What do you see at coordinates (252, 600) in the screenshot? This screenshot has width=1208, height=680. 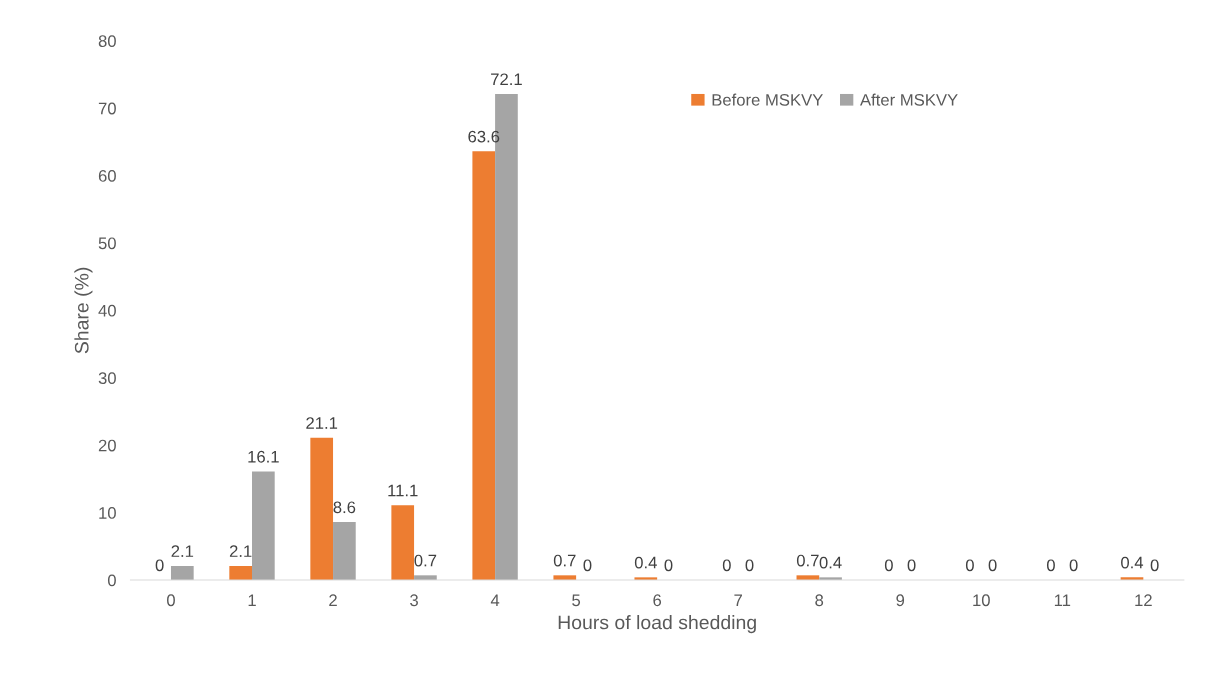 I see `x-tick-label: 1` at bounding box center [252, 600].